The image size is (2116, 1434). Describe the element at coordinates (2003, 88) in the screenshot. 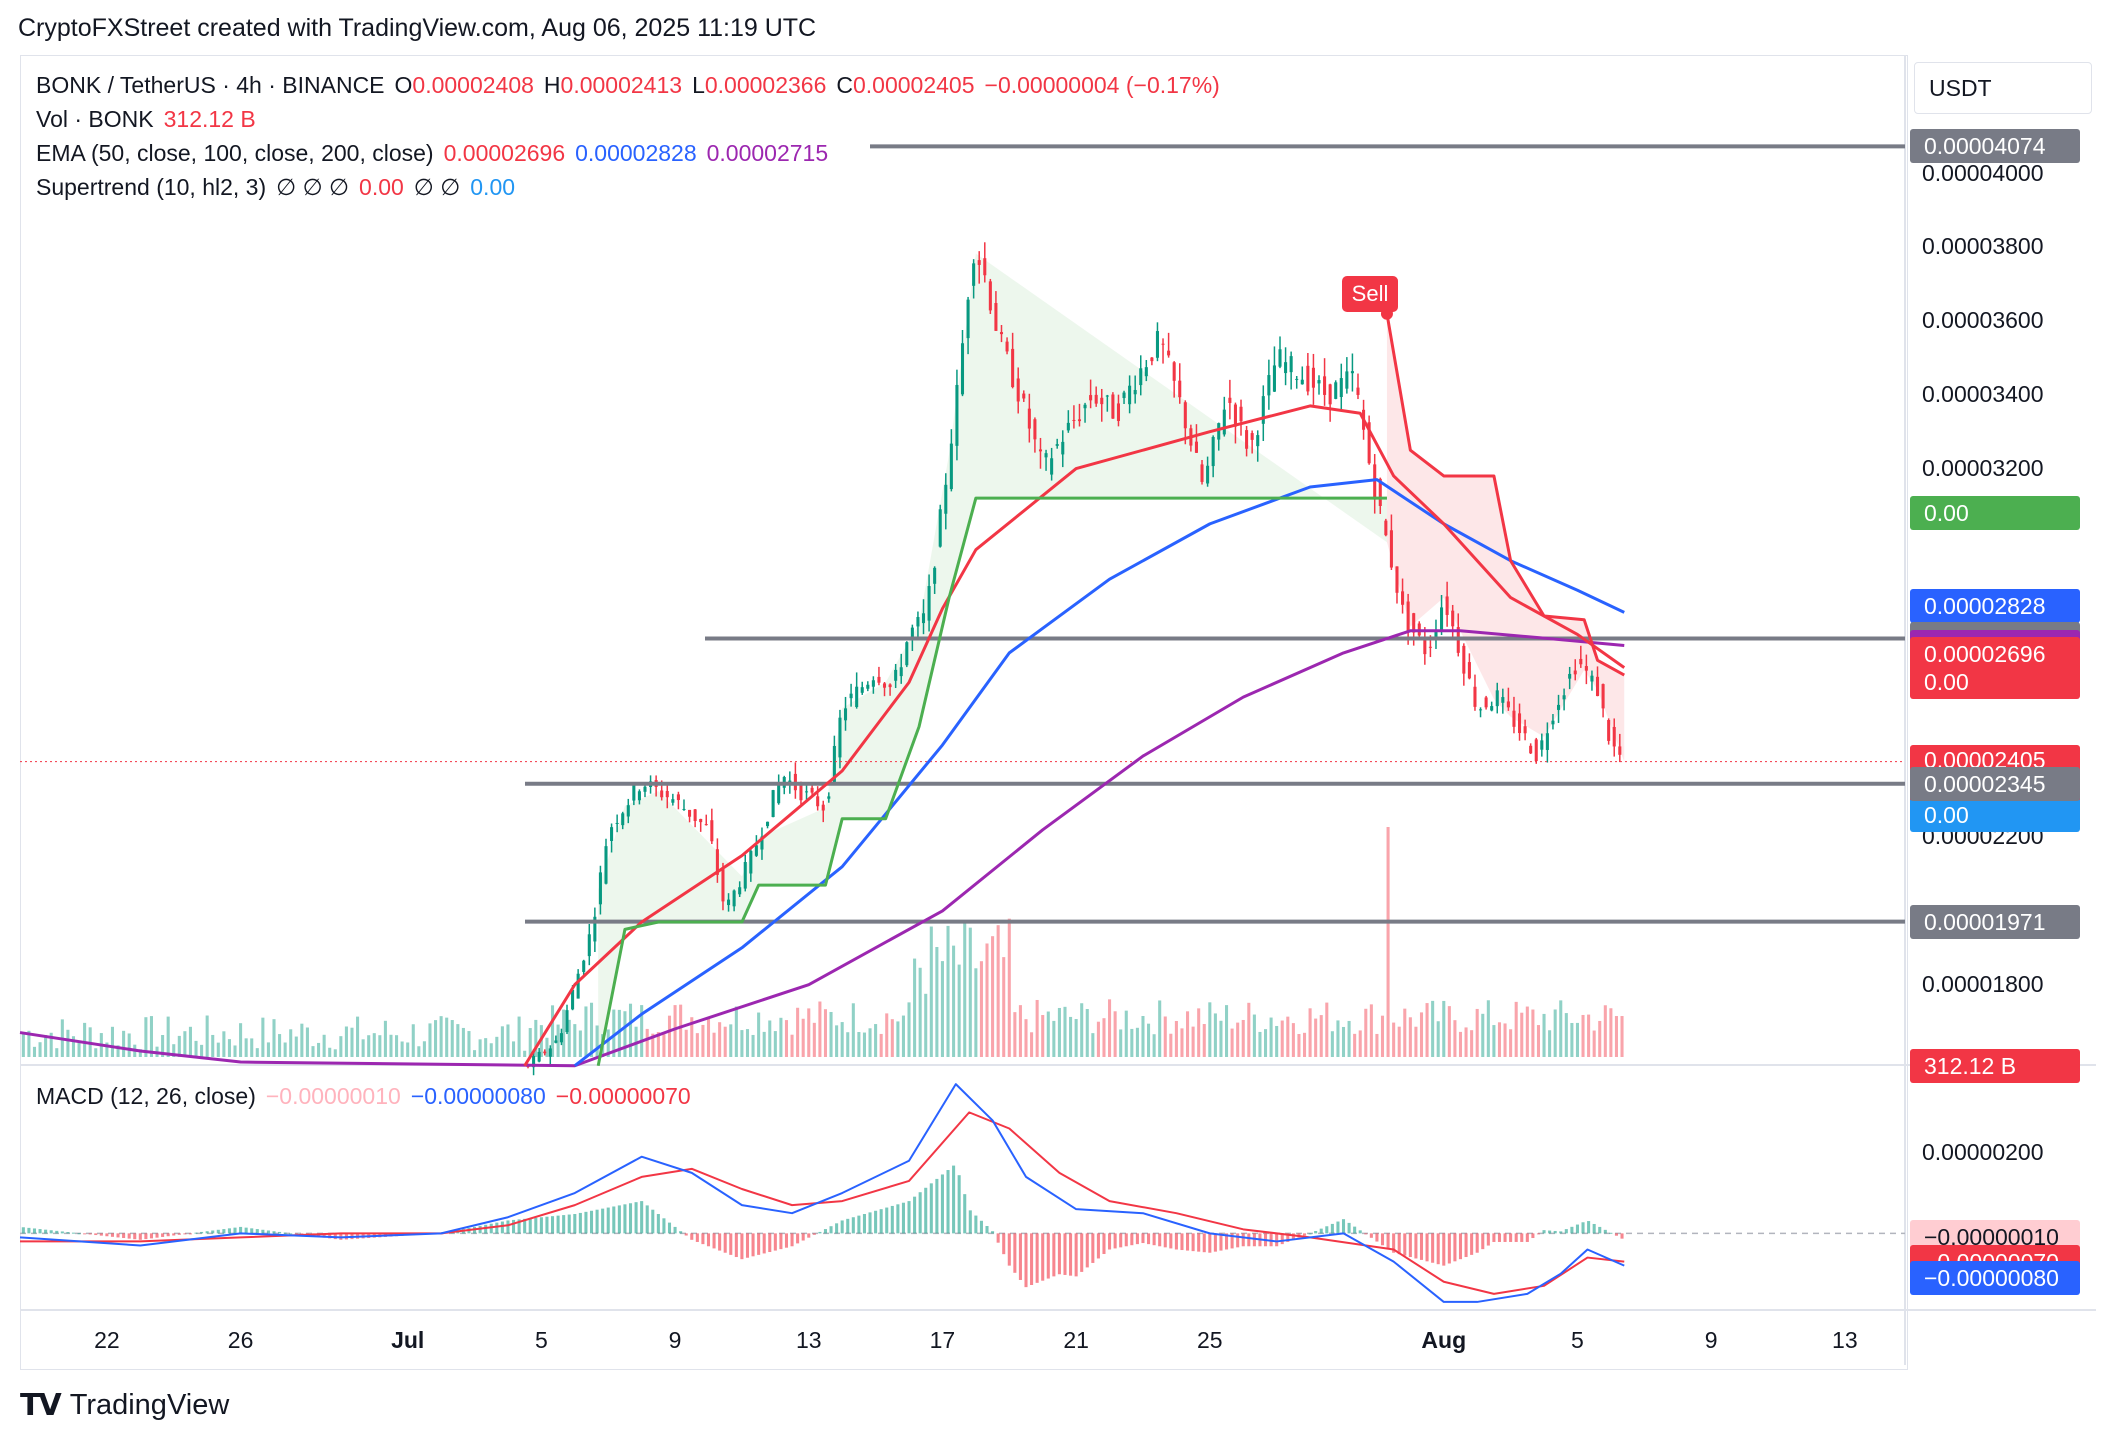

I see `currency-selector: USDT` at that location.